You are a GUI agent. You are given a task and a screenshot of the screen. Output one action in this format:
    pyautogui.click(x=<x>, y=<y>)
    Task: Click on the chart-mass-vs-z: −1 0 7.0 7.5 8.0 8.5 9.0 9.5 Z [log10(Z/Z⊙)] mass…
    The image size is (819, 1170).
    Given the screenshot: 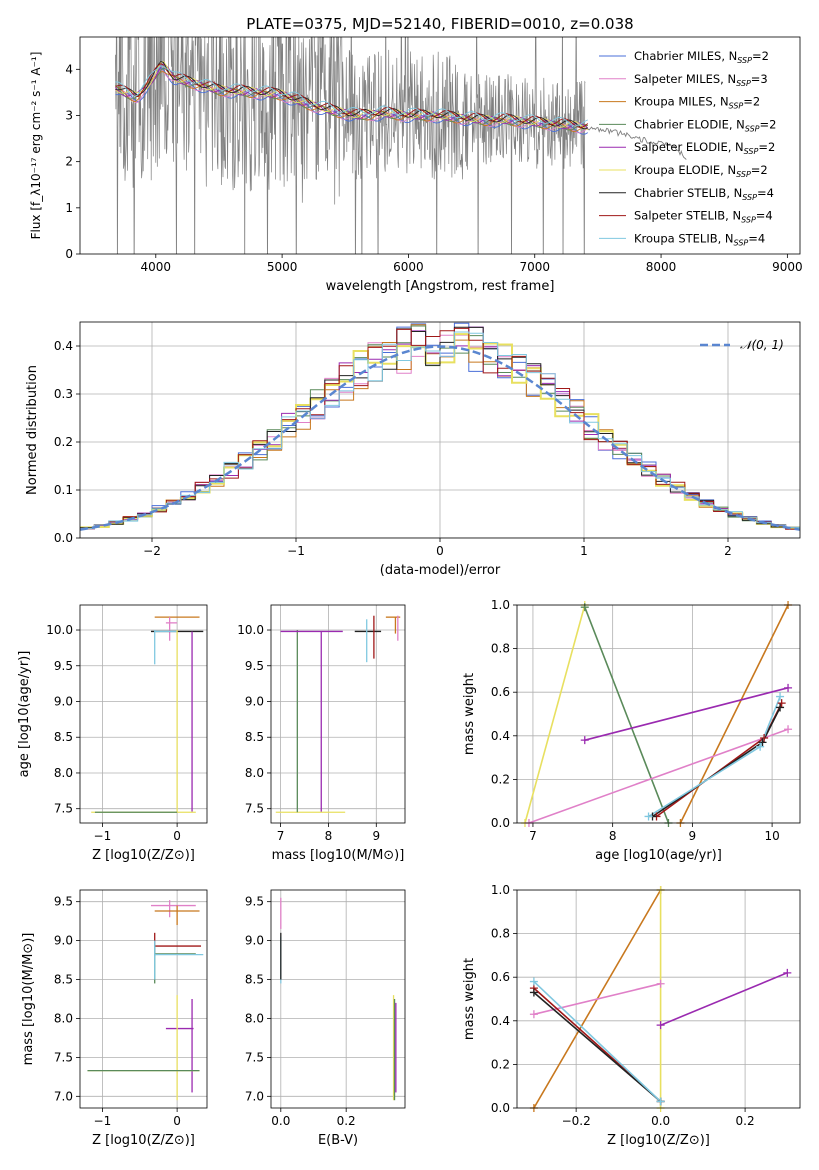 What is the action you would take?
    pyautogui.click(x=114, y=1018)
    